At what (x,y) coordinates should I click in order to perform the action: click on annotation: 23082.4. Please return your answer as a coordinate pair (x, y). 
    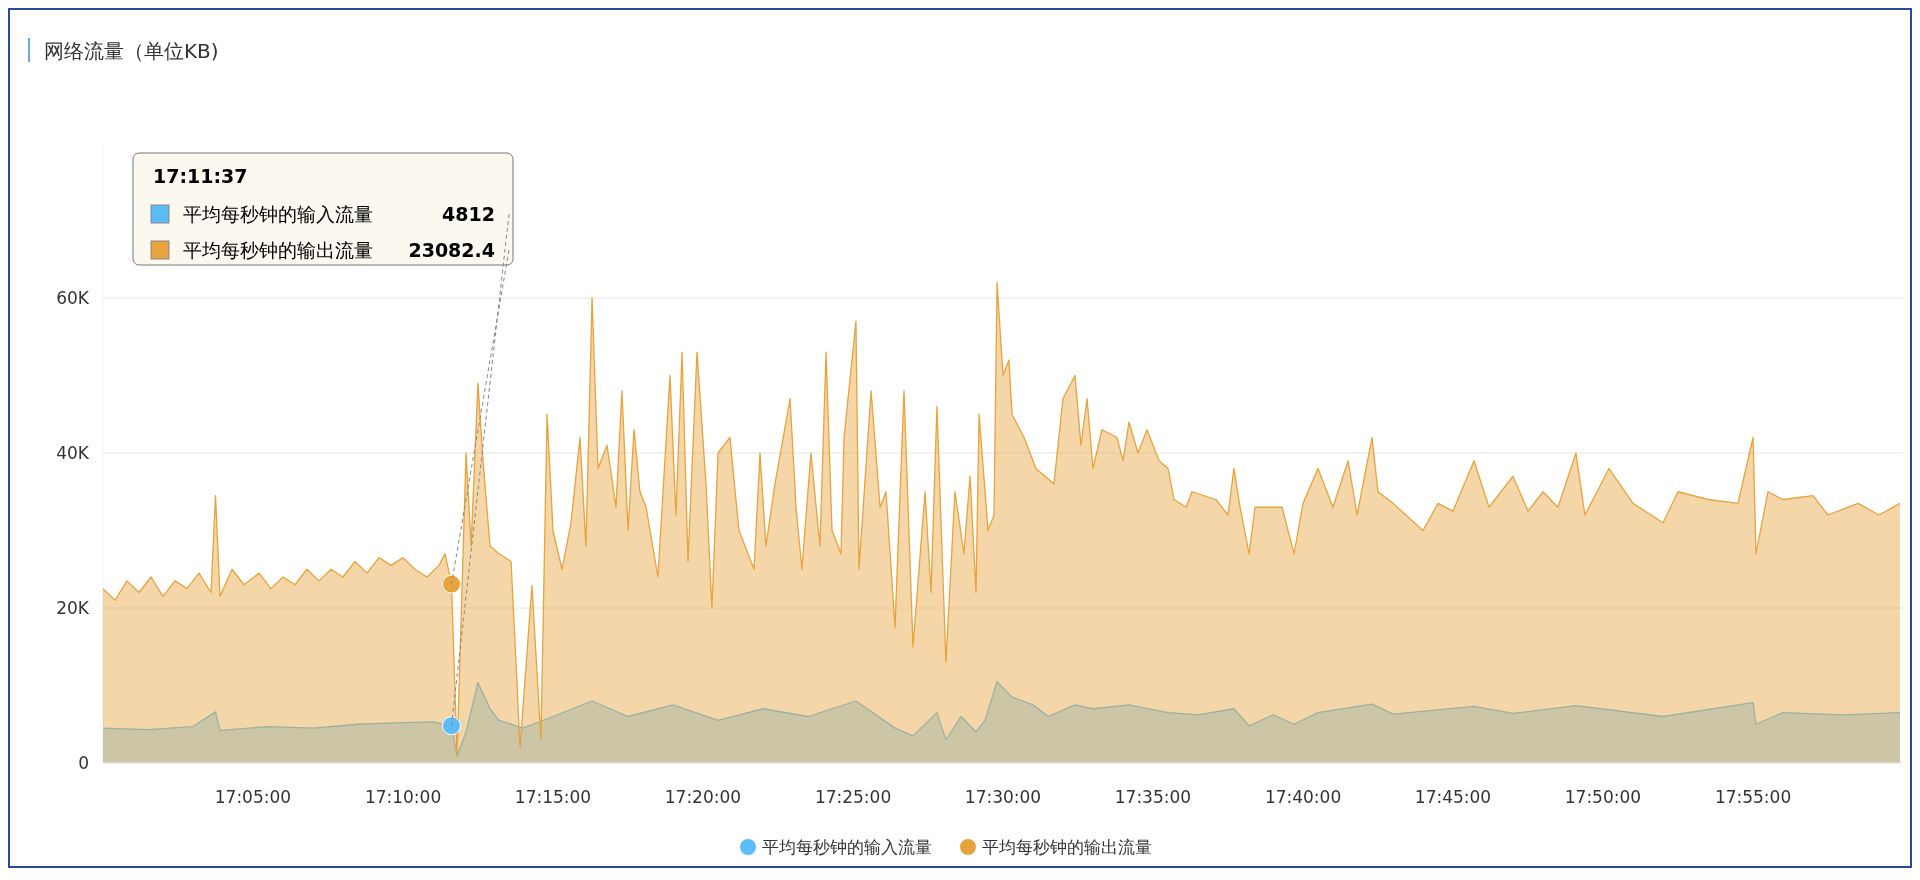
    Looking at the image, I should click on (451, 250).